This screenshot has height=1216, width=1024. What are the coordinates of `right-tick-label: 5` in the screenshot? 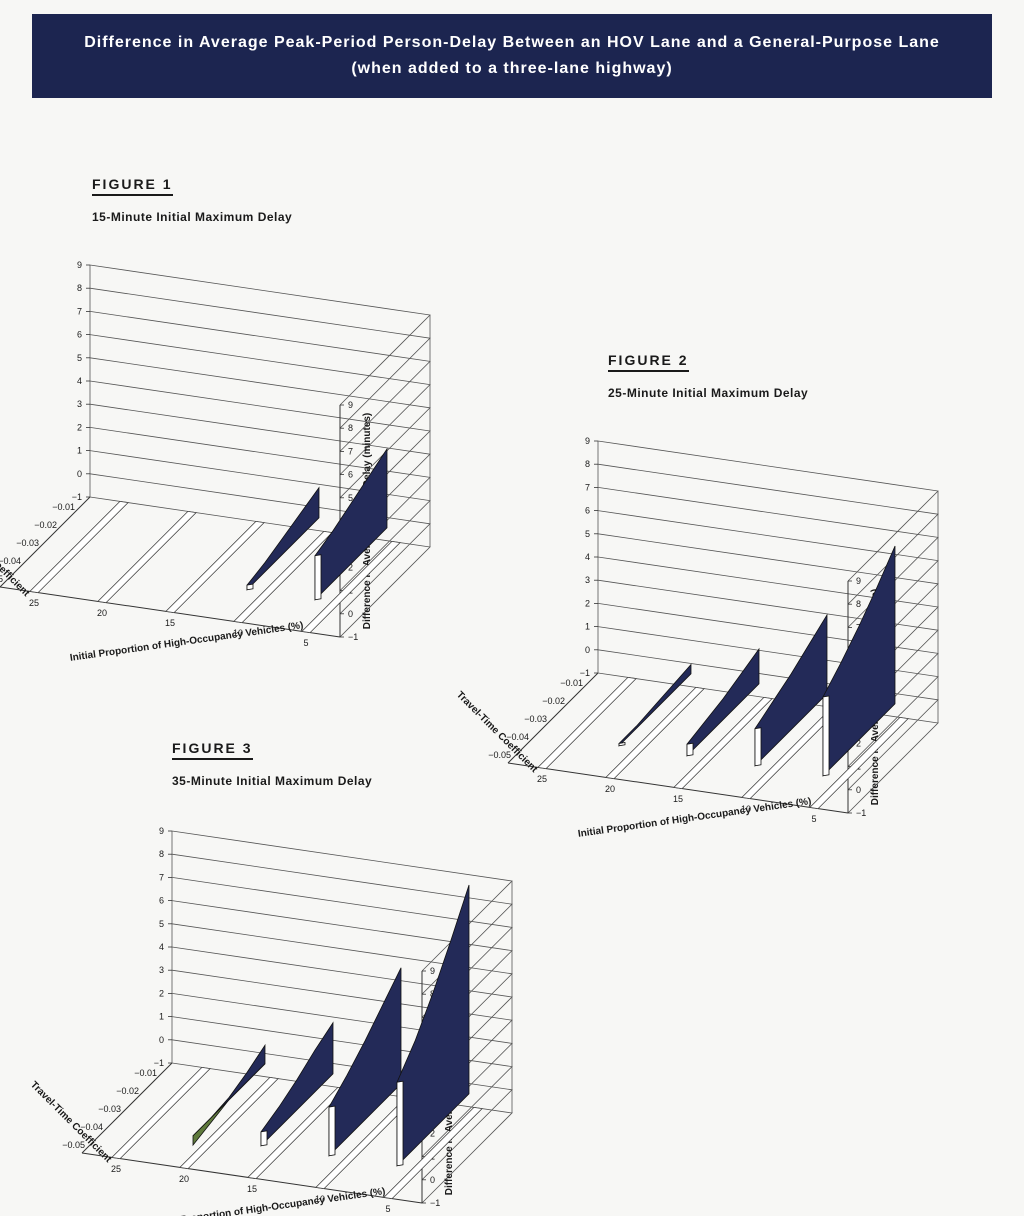 It's located at (350, 498).